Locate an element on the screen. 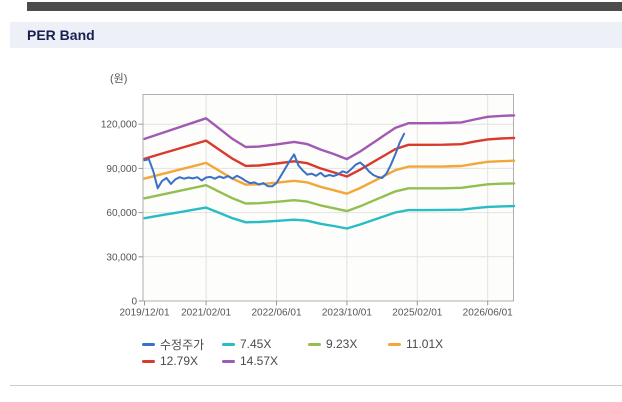 Image resolution: width=622 pixels, height=402 pixels. legend-swatch-price is located at coordinates (148, 344).